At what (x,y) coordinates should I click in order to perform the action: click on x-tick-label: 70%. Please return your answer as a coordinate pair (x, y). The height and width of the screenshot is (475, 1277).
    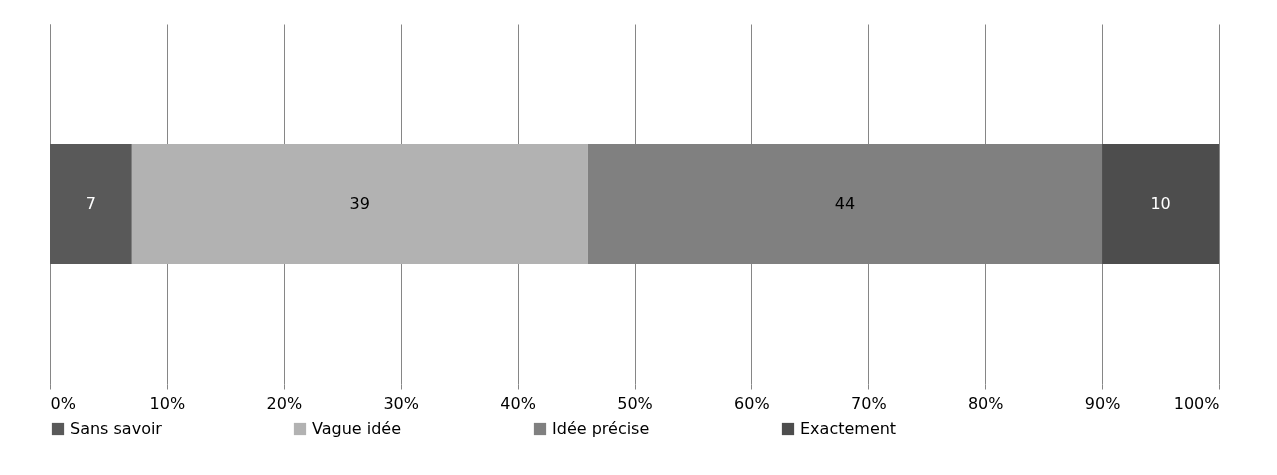
    Looking at the image, I should click on (869, 403).